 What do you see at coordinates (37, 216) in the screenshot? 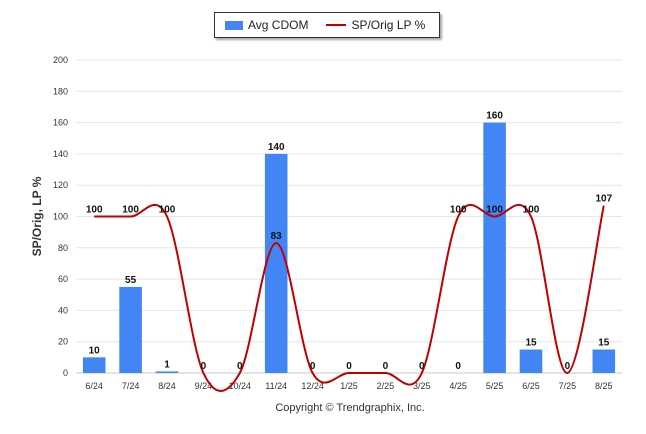
I see `y-axis-label: SP/Orig, LP %` at bounding box center [37, 216].